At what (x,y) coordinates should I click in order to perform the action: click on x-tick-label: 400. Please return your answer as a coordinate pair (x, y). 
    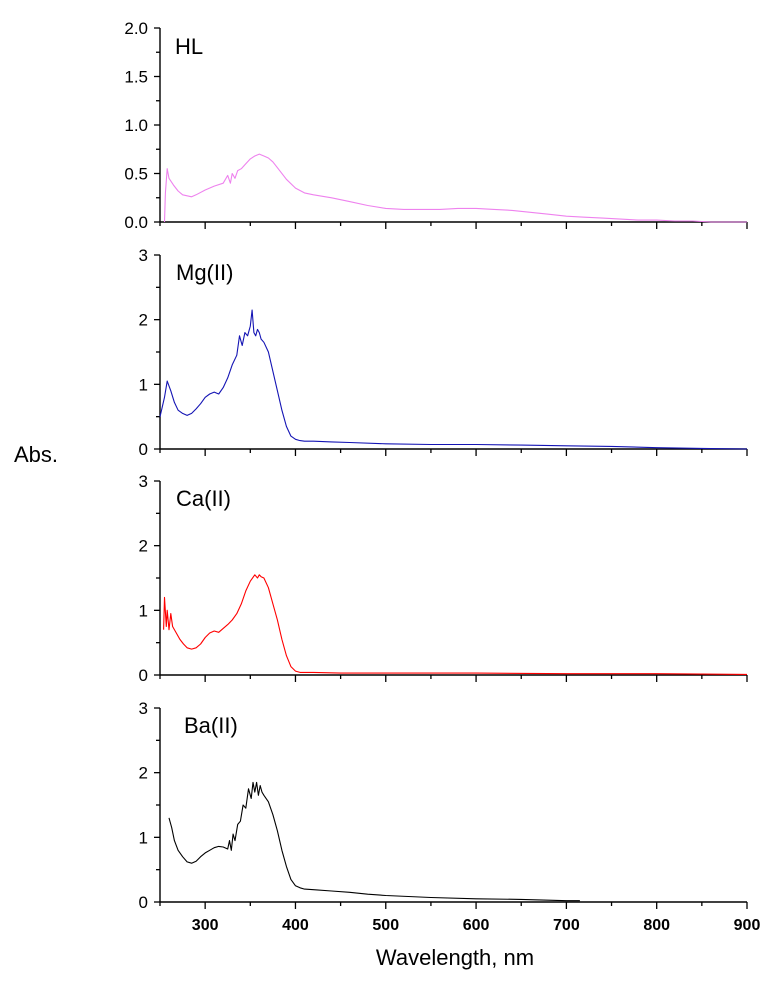
    Looking at the image, I should click on (295, 925).